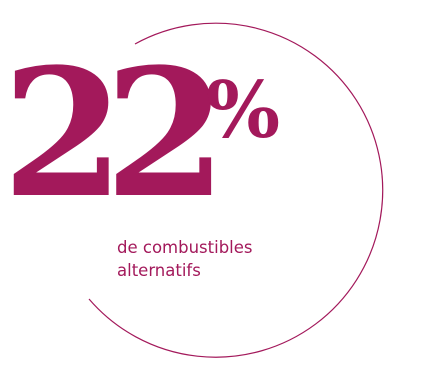 The image size is (424, 380). I want to click on stat-unit: %, so click(243, 110).